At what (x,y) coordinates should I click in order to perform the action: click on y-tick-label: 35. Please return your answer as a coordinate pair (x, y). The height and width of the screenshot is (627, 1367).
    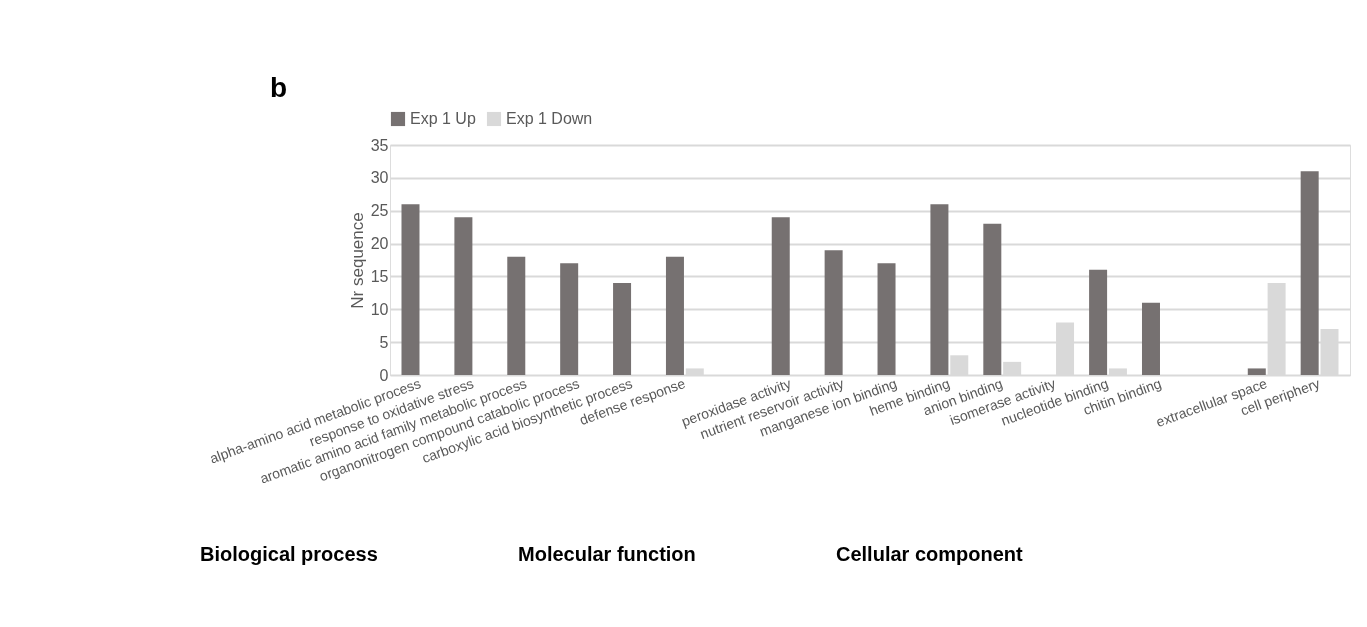
    Looking at the image, I should click on (379, 145).